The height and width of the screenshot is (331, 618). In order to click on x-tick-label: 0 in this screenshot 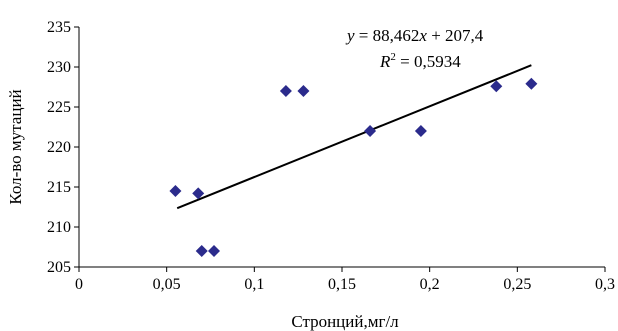, I will do `click(79, 284)`.